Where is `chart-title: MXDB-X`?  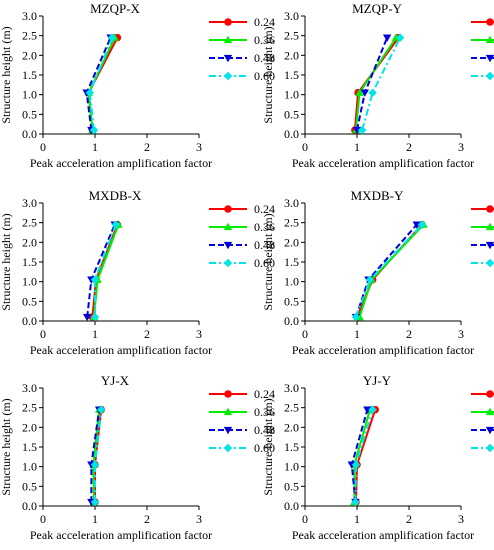 chart-title: MXDB-X is located at coordinates (115, 195).